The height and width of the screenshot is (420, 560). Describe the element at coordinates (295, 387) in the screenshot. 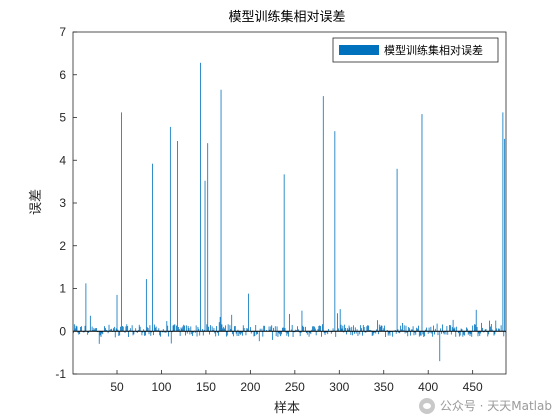

I see `x-tick-label: 250` at that location.